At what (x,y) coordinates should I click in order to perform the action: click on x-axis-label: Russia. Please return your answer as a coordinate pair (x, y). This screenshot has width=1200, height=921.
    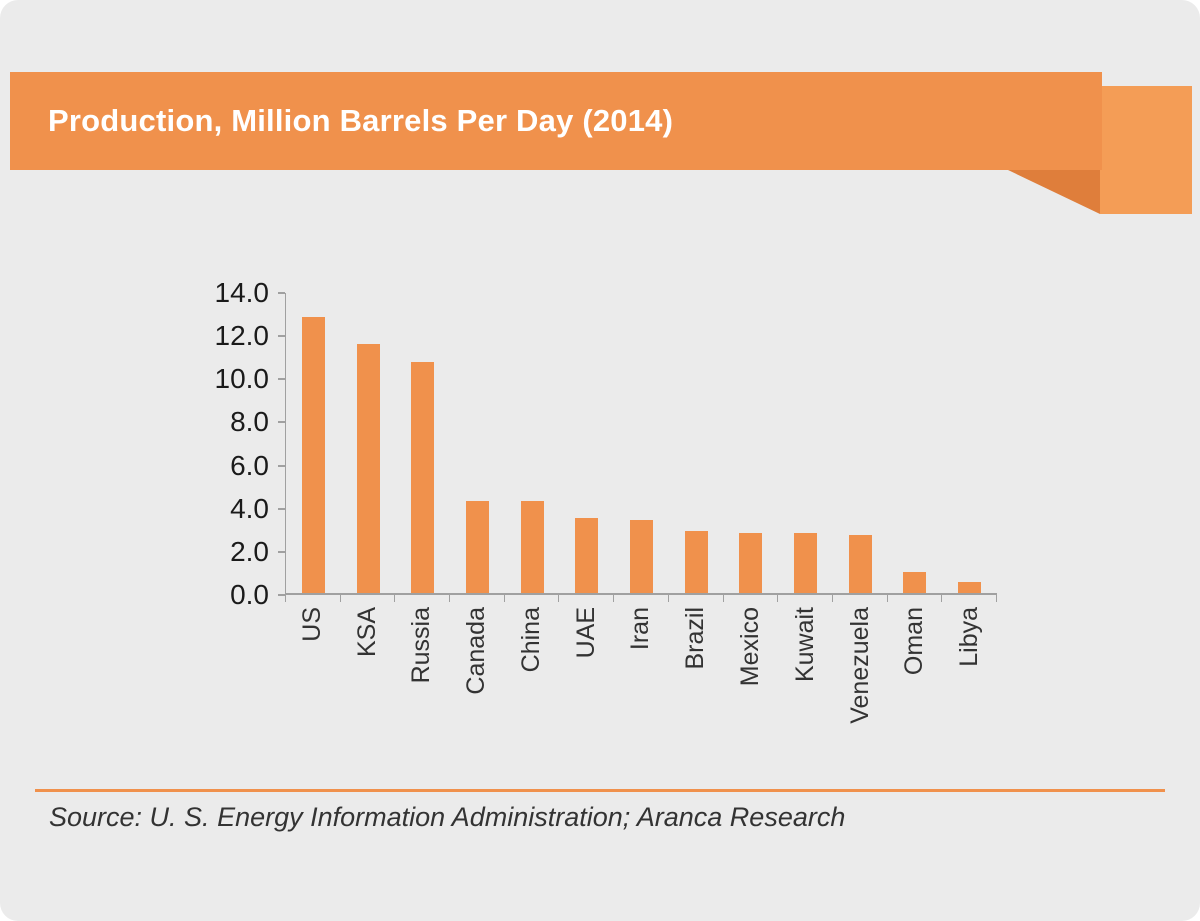
    Looking at the image, I should click on (421, 645).